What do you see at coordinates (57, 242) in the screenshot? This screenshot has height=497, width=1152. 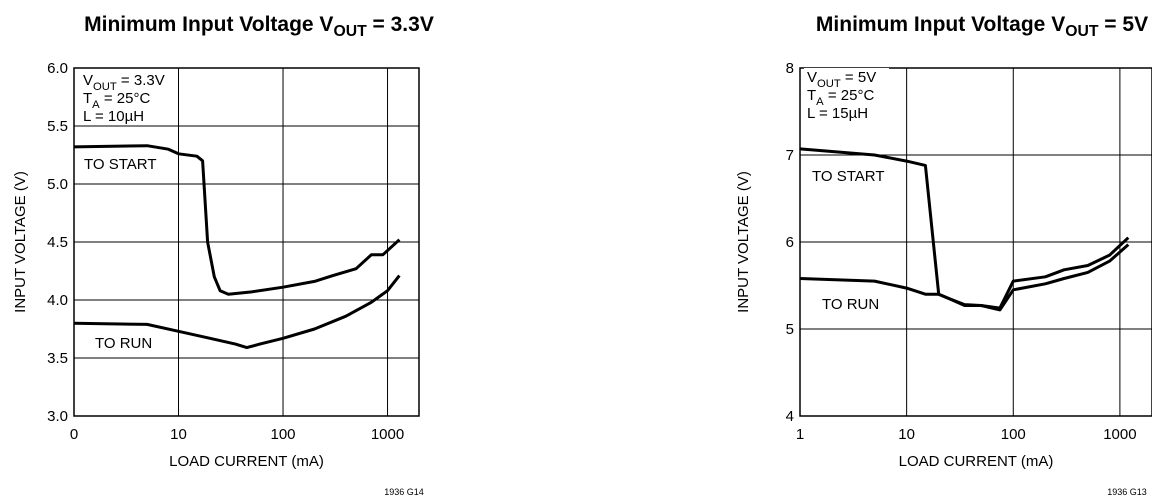 I see `y-tick-label: 4.5` at bounding box center [57, 242].